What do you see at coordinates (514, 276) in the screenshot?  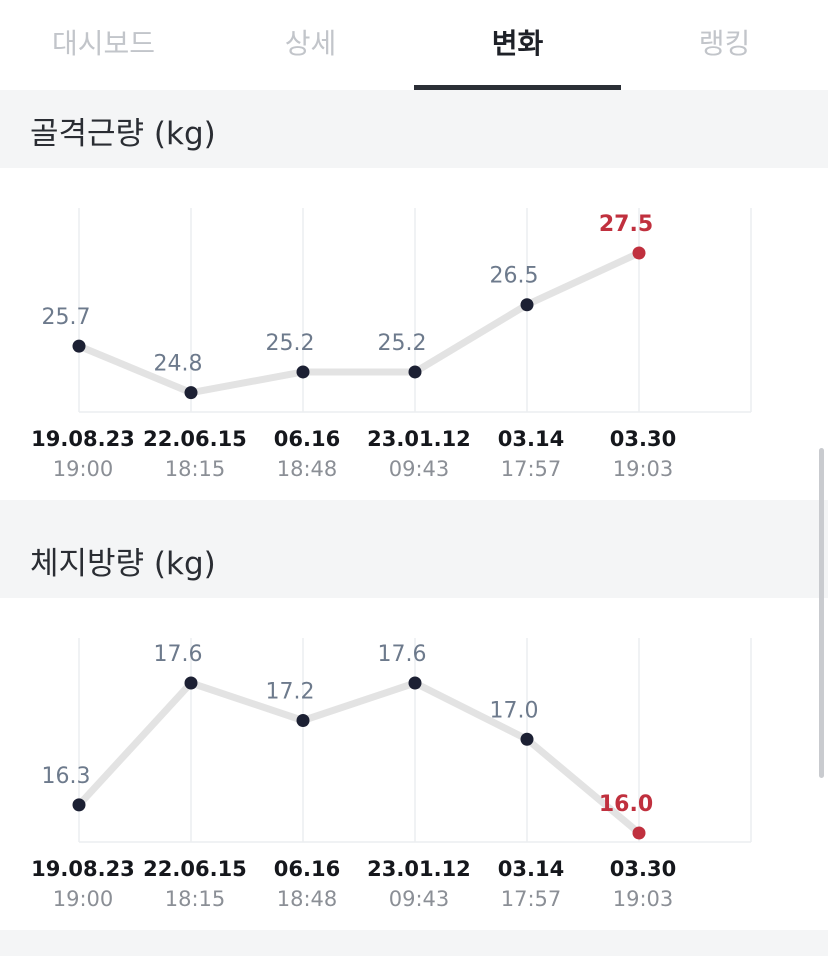 I see `data-label: 26.5` at bounding box center [514, 276].